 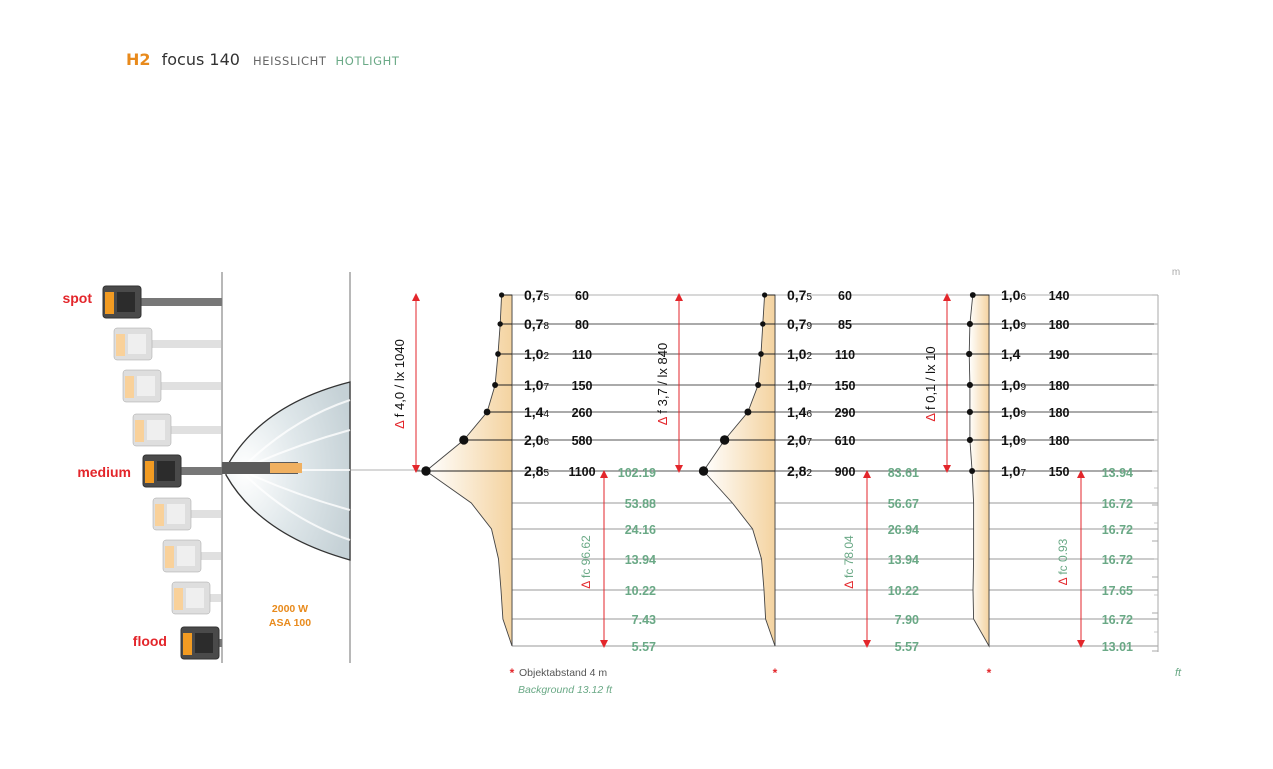 What do you see at coordinates (1178, 673) in the screenshot?
I see `ft-axis-unit: ft` at bounding box center [1178, 673].